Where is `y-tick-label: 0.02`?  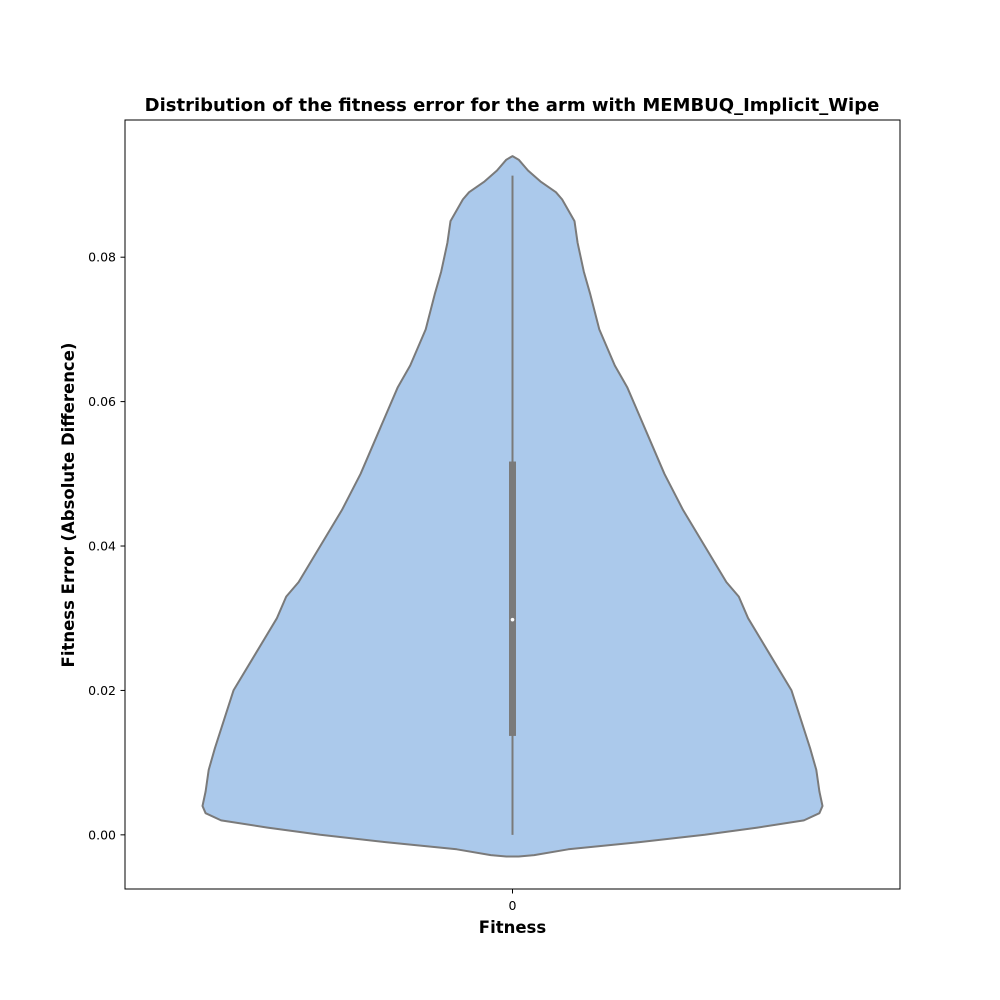
y-tick-label: 0.02 is located at coordinates (102, 690).